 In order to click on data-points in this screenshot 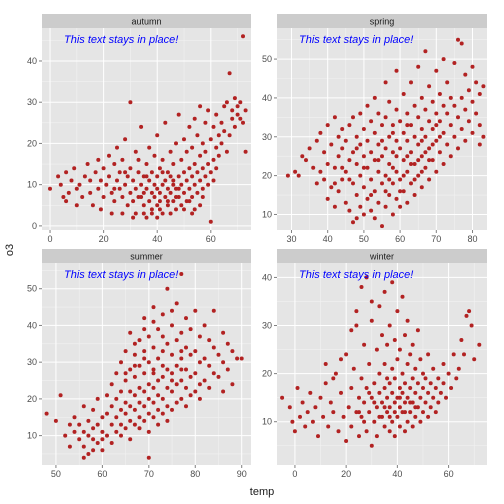, I will do `click(148, 129)`.